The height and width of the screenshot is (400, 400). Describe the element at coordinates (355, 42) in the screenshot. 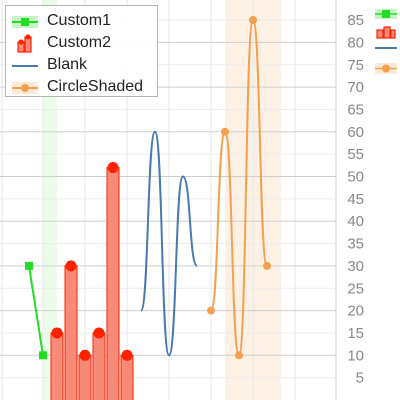

I see `y-tick-label: 80` at that location.